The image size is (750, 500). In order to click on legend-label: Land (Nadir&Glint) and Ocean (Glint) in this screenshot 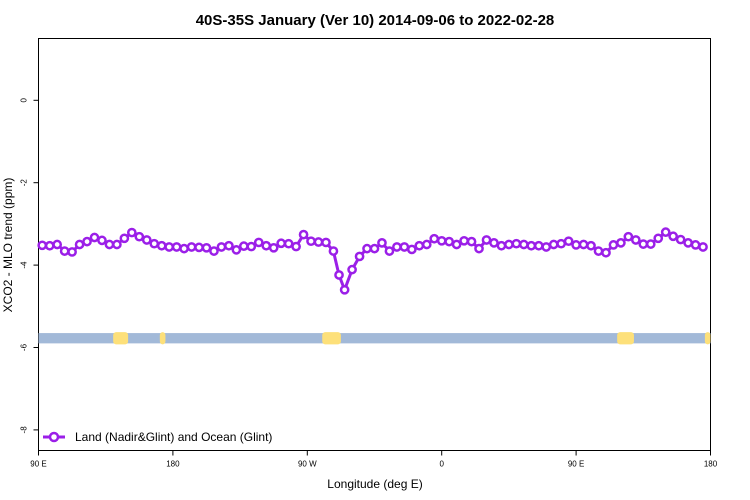, I will do `click(173, 437)`.